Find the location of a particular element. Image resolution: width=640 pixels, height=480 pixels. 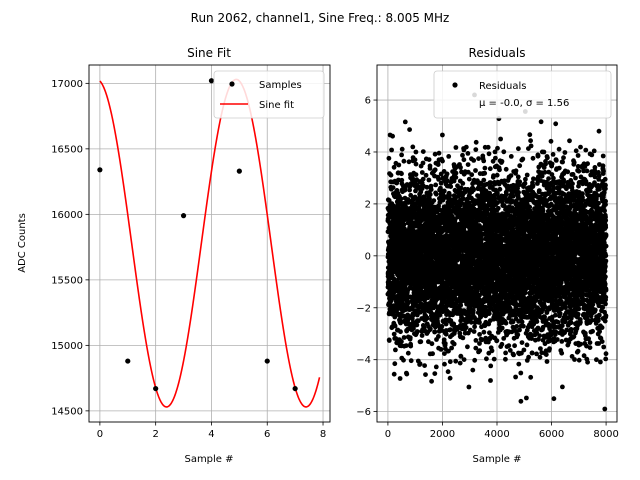

y-tick: 16000 is located at coordinates (70, 215).